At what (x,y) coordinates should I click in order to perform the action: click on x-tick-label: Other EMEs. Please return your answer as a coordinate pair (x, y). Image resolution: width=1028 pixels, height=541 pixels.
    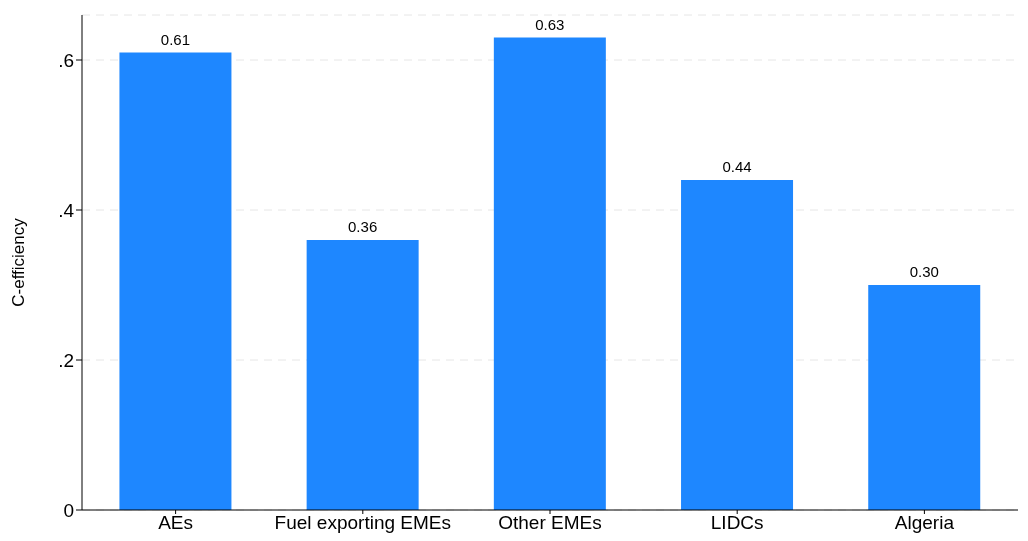
    Looking at the image, I should click on (550, 523).